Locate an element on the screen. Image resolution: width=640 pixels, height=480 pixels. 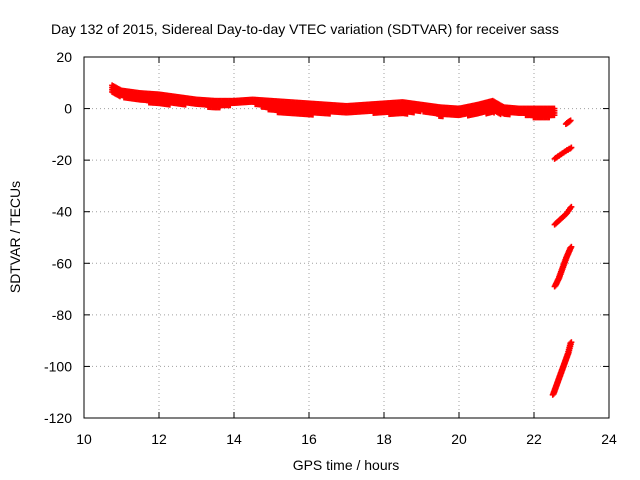
x-tick-label: 16 is located at coordinates (309, 439).